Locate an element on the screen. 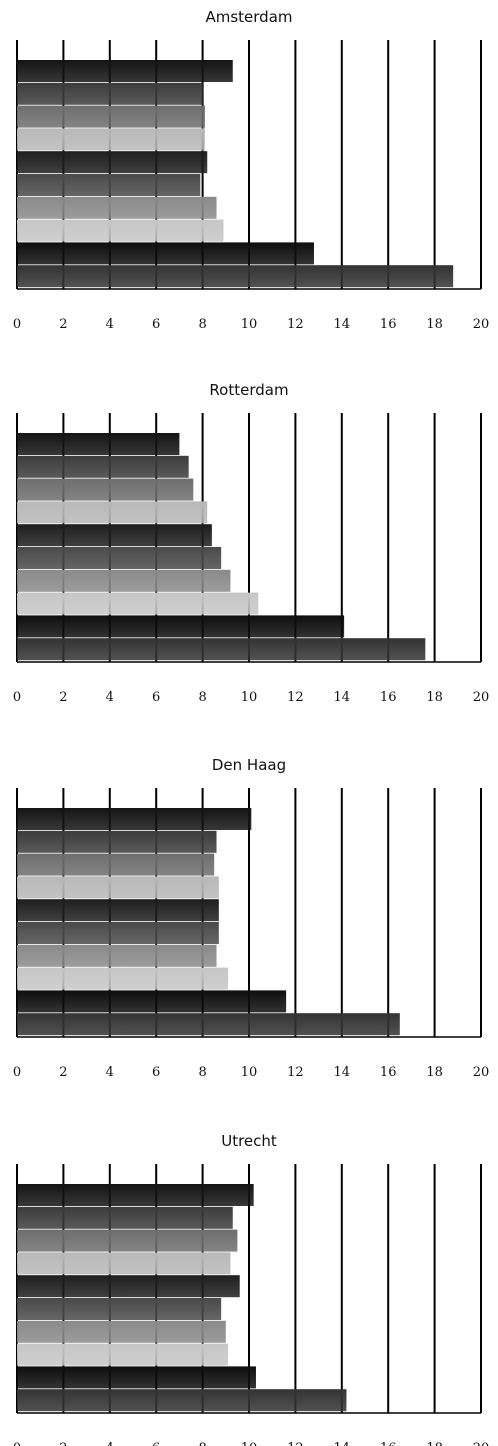  chart-title: Utrecht is located at coordinates (249, 1141).